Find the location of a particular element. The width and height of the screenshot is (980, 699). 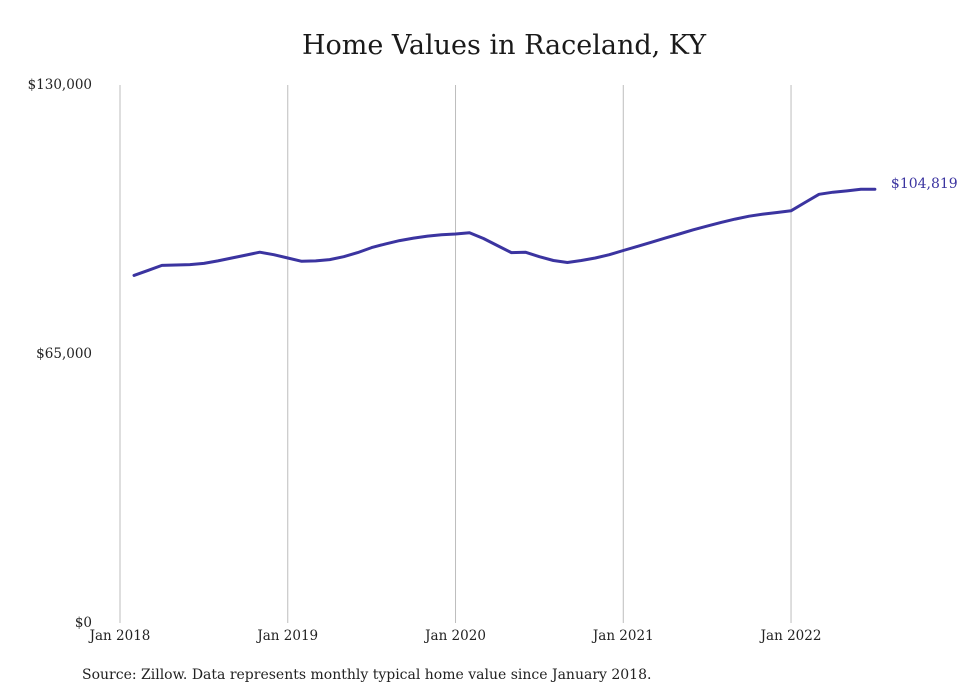

x-tick-label: Jan 2020 is located at coordinates (454, 636).